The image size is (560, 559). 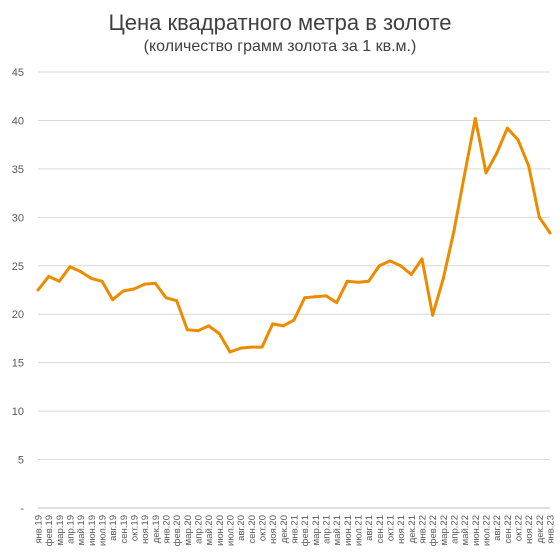 I want to click on x-tick-label: ноя.22, so click(x=529, y=529).